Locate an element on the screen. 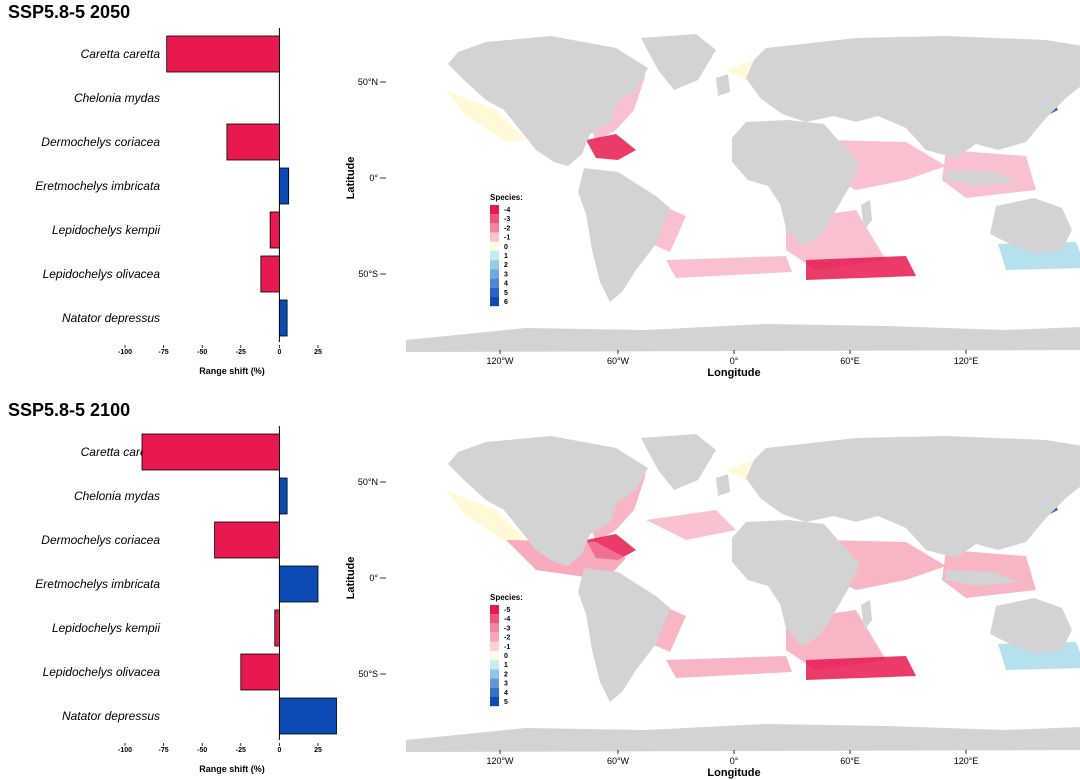 The width and height of the screenshot is (1080, 780). legend-label: -2 is located at coordinates (507, 638).